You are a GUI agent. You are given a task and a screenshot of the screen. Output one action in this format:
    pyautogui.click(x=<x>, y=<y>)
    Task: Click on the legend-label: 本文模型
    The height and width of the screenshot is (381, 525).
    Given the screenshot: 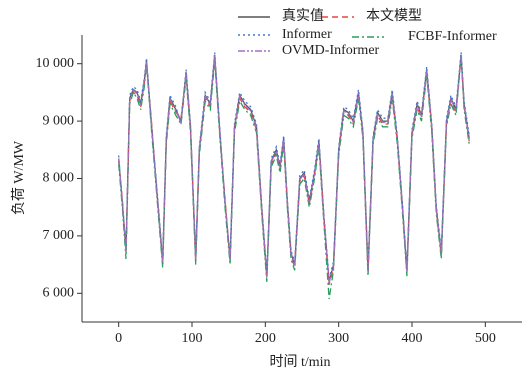 What is the action you would take?
    pyautogui.click(x=394, y=16)
    